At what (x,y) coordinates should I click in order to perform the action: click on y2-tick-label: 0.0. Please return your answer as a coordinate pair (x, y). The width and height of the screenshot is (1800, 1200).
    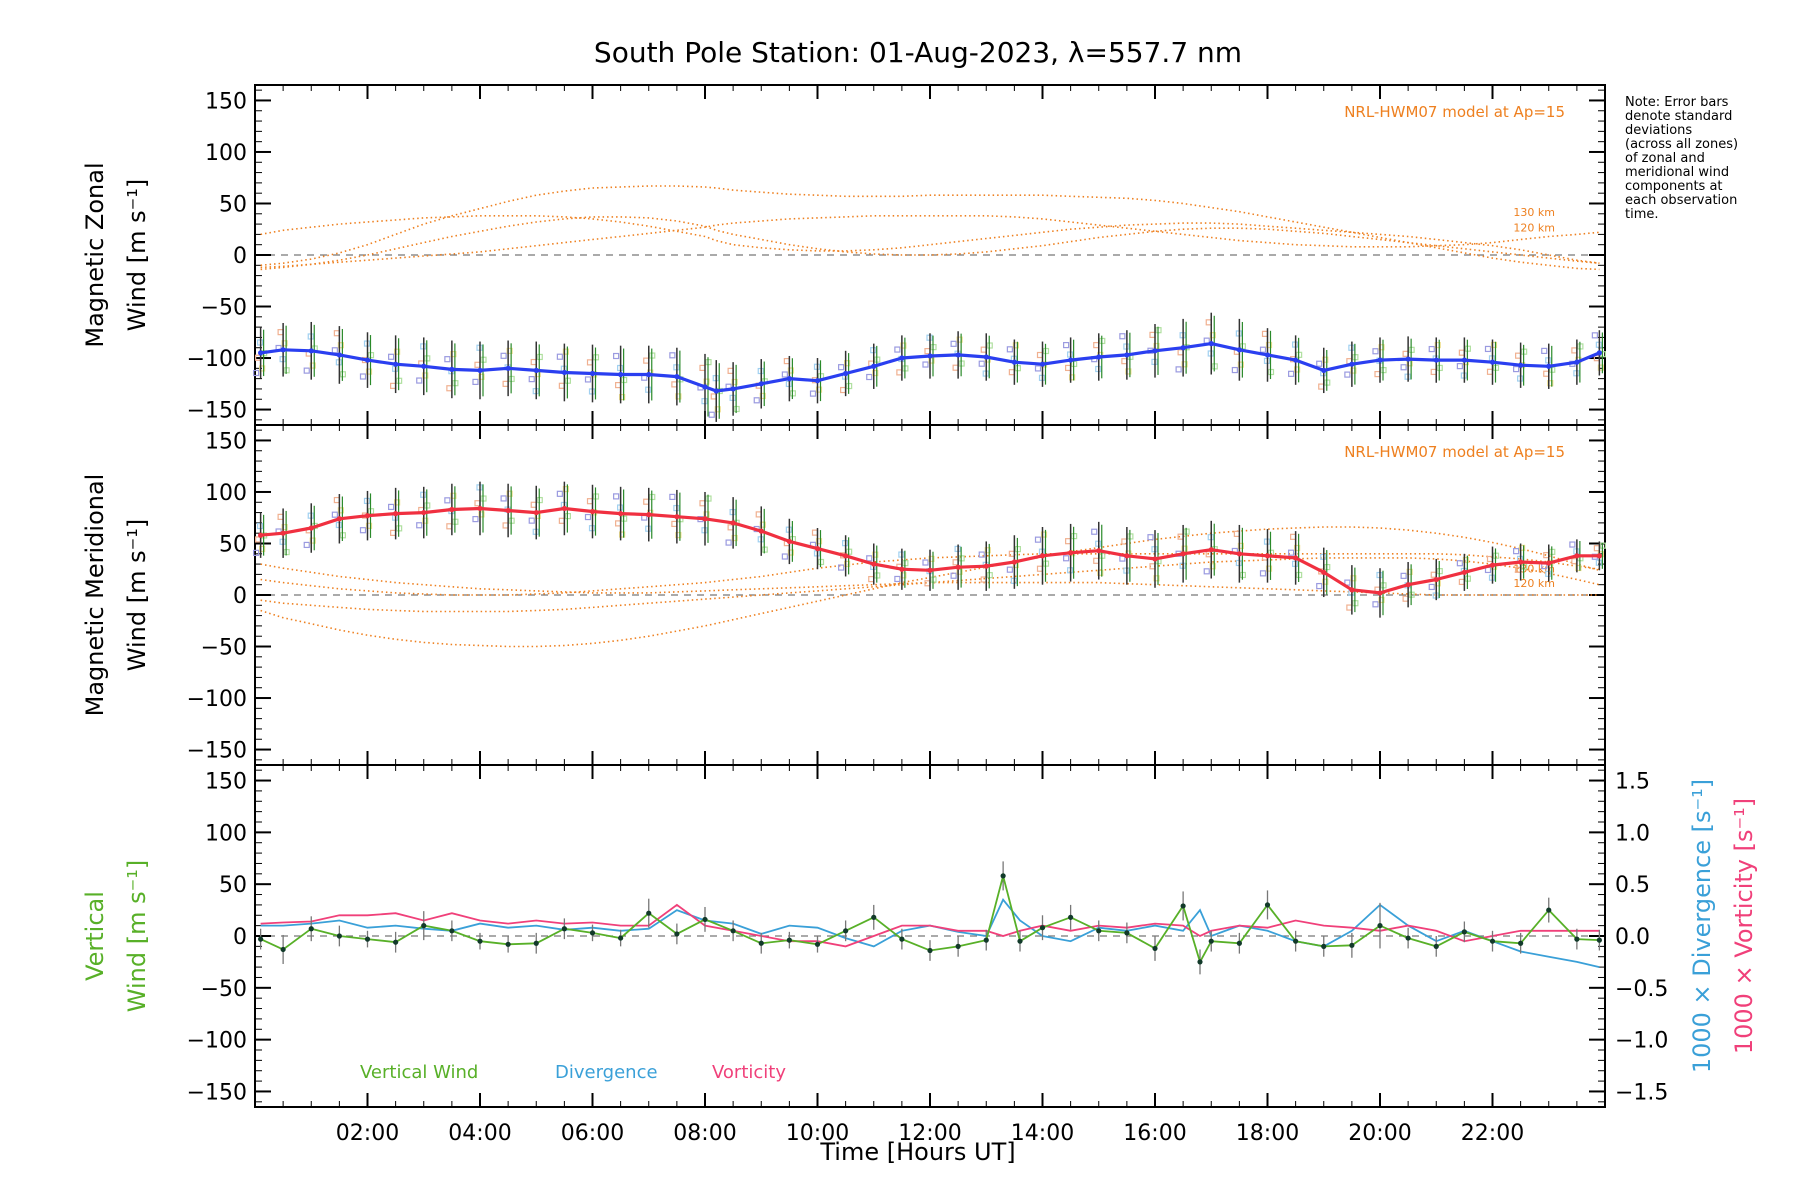
    Looking at the image, I should click on (1632, 937).